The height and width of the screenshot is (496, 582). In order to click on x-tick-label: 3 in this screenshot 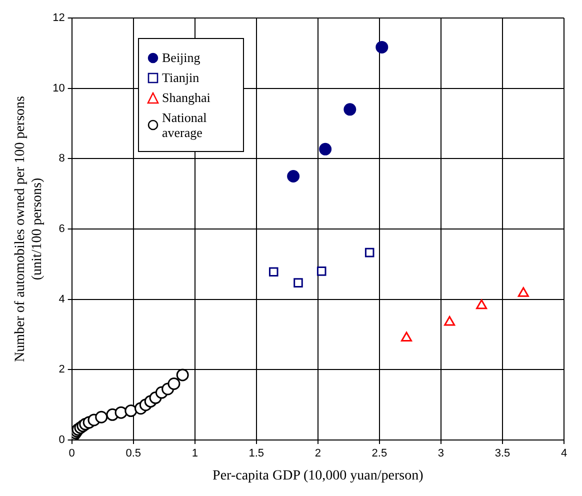, I will do `click(441, 454)`.